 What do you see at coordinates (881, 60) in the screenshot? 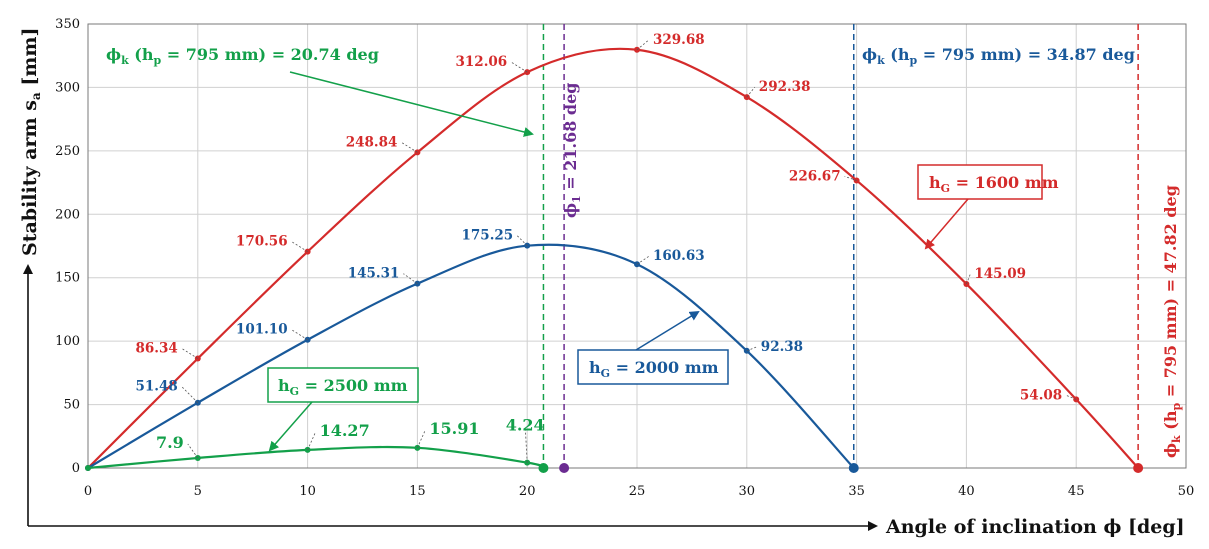
I see `blue-phi-sub: k` at bounding box center [881, 60].